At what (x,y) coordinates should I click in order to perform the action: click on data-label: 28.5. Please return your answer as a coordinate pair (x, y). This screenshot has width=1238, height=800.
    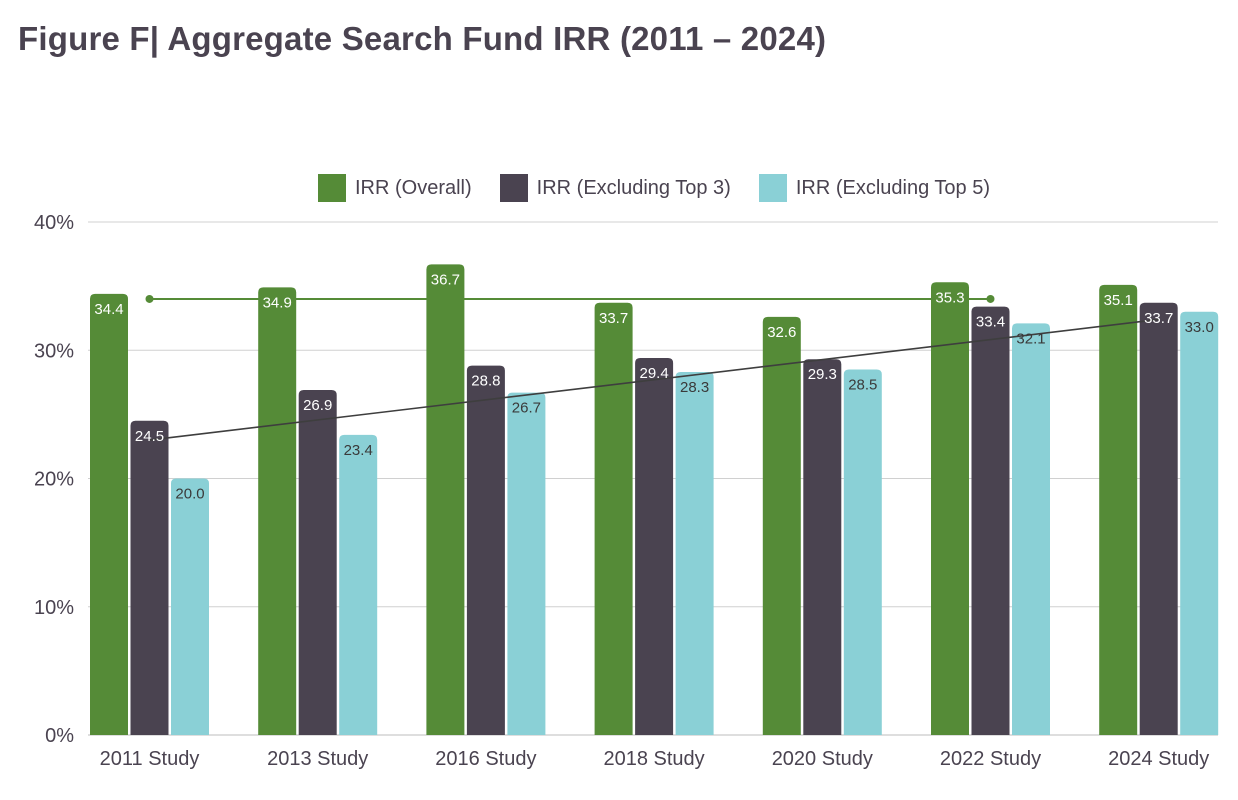
    Looking at the image, I should click on (862, 384).